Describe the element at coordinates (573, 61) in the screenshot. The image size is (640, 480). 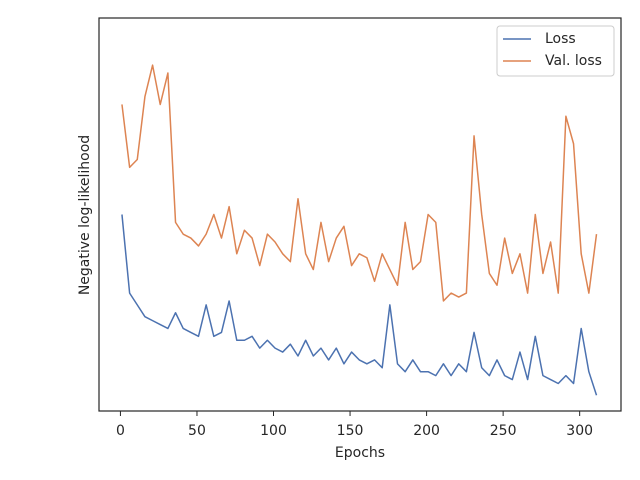
I see `legend-label: Val. loss` at that location.